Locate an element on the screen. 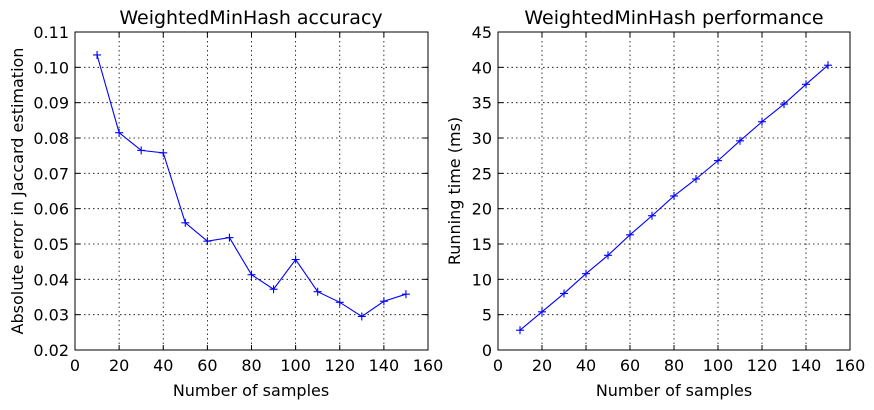 The image size is (874, 410). performance-ytick-label: 35 is located at coordinates (482, 103).